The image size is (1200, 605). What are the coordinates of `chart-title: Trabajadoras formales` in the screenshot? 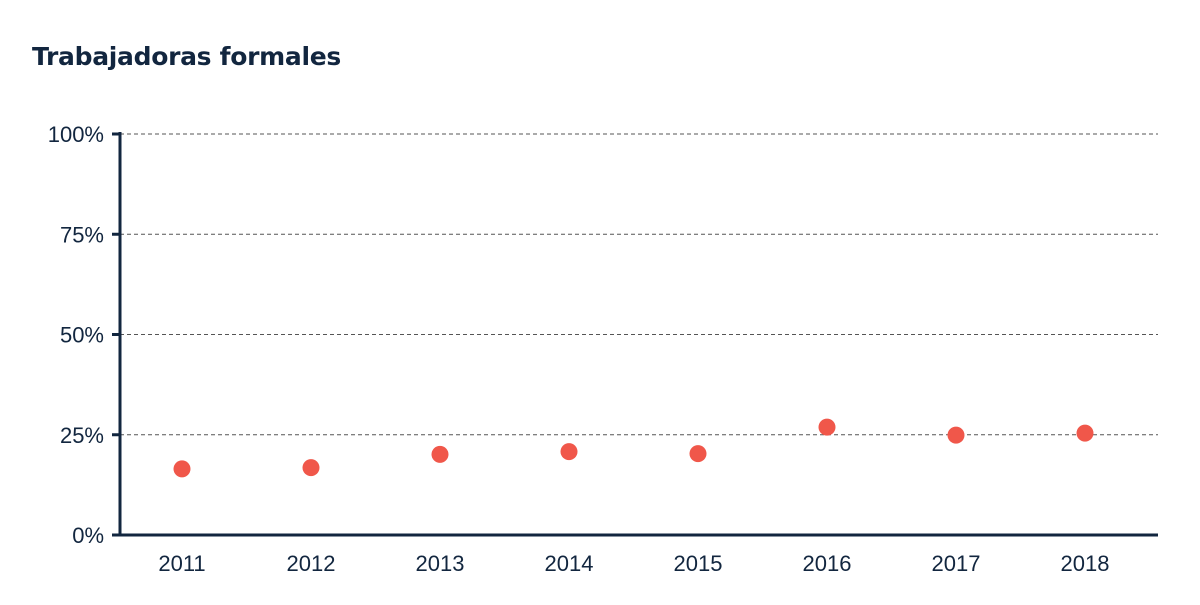 It's located at (186, 56).